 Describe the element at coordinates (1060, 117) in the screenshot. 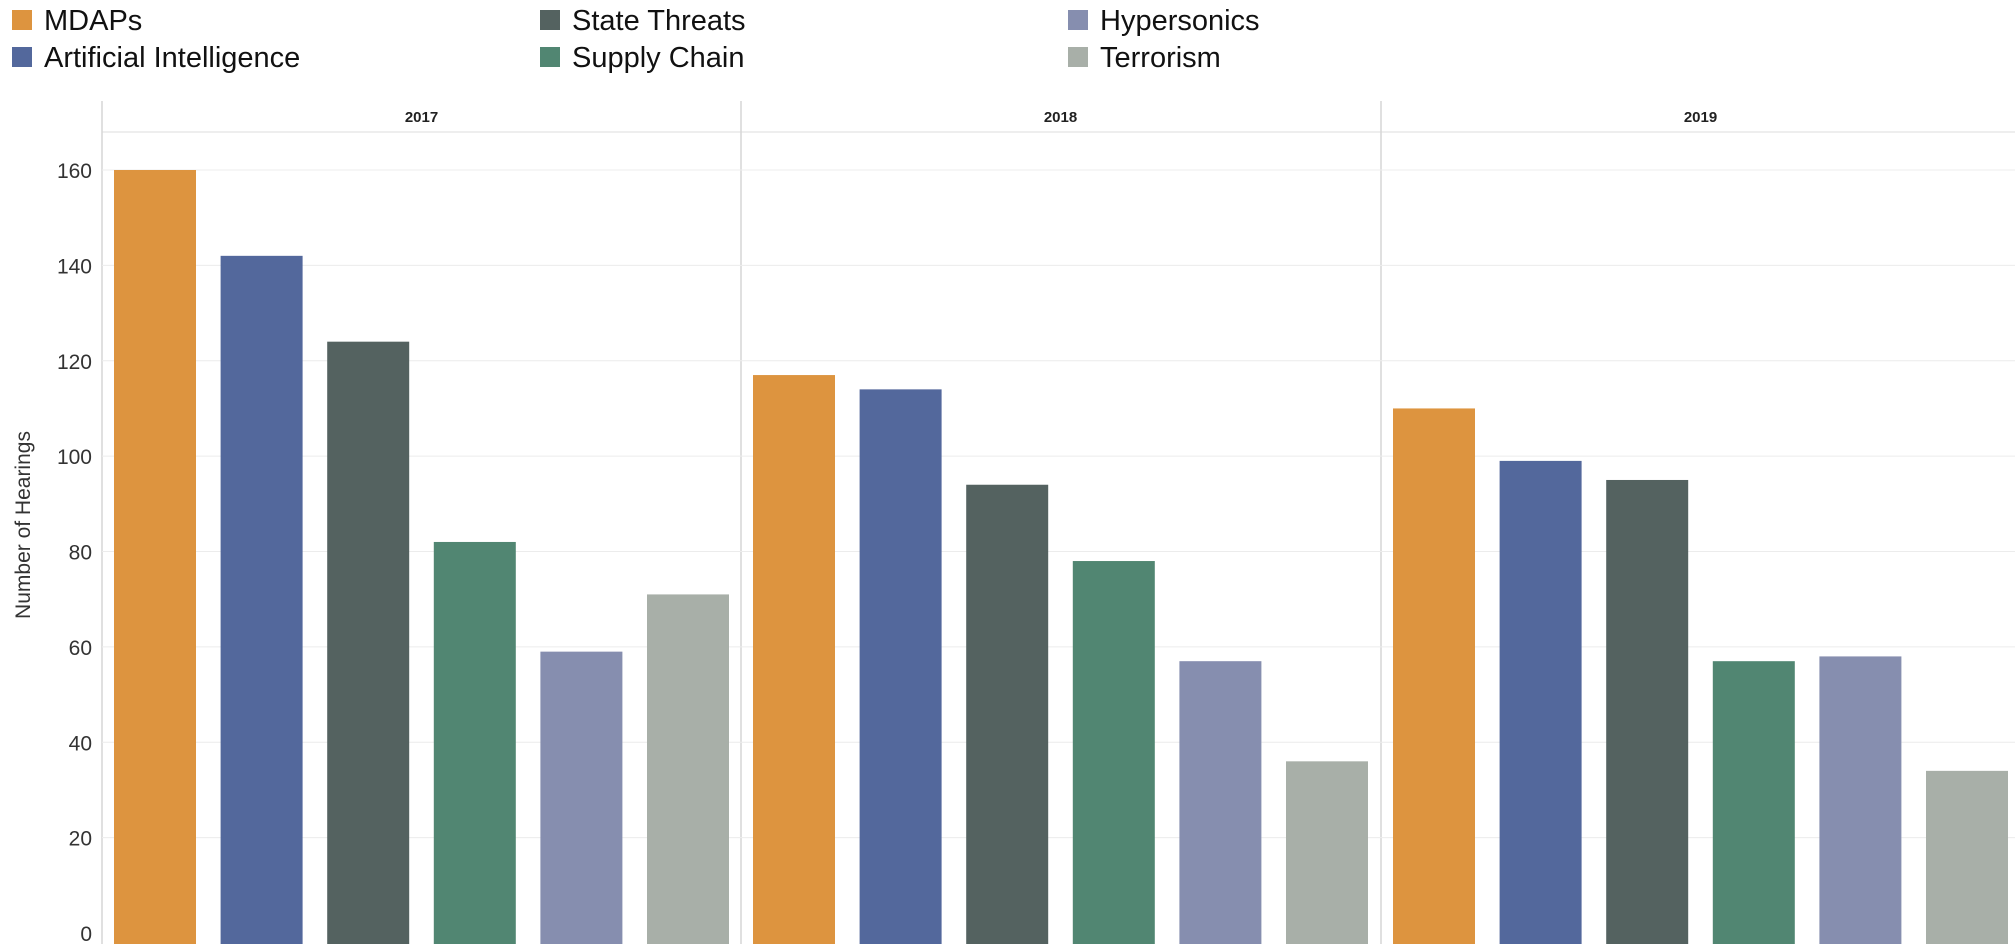

I see `facet-label: 2018` at that location.